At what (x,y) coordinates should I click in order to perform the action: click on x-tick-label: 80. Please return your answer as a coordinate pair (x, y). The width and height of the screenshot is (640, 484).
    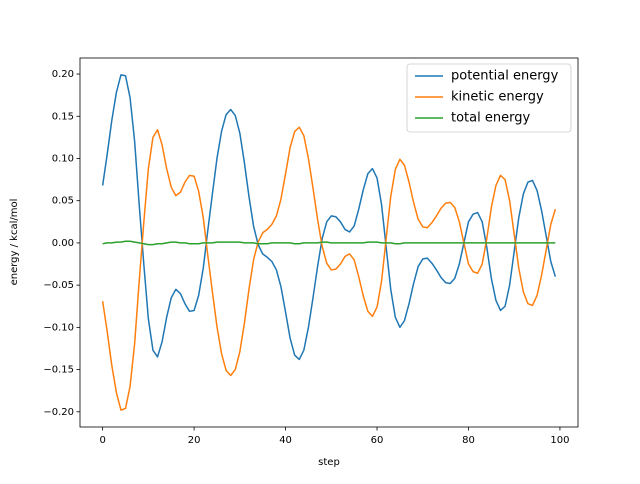
    Looking at the image, I should click on (468, 440).